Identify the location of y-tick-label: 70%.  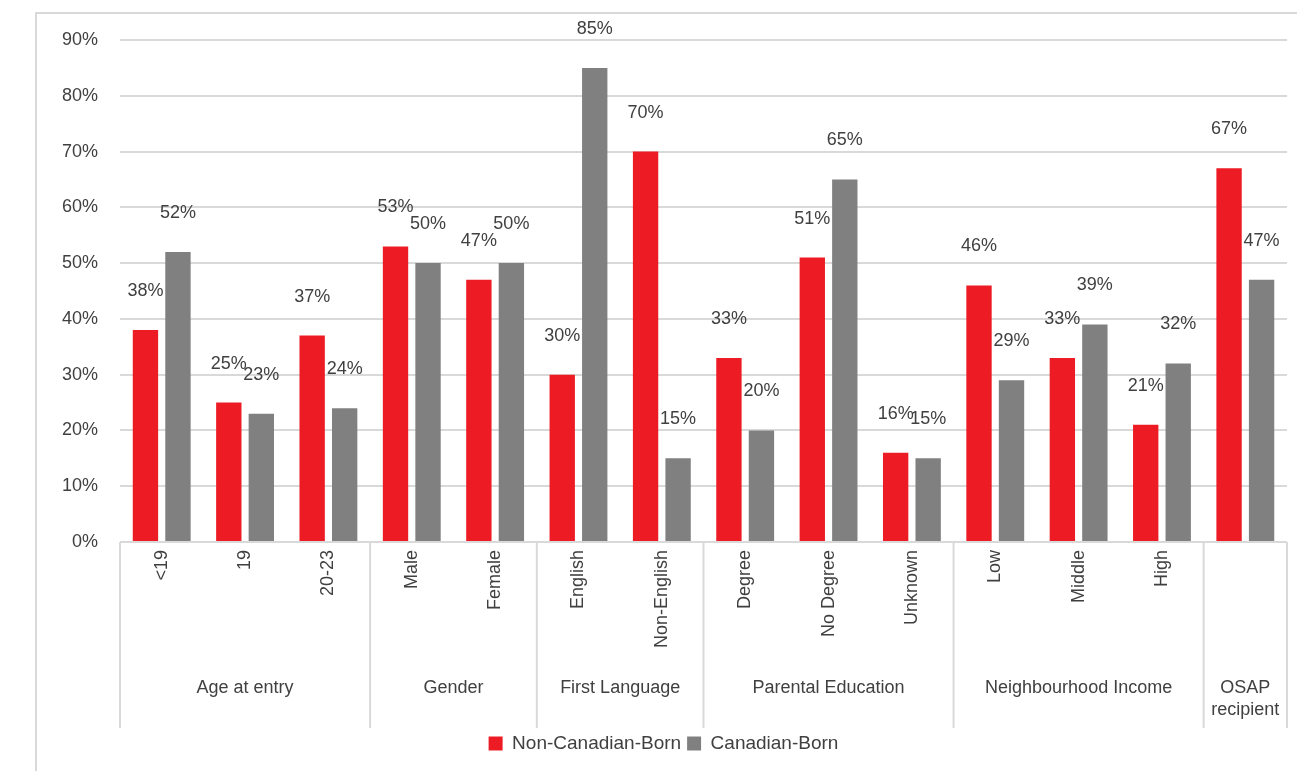
(80, 150).